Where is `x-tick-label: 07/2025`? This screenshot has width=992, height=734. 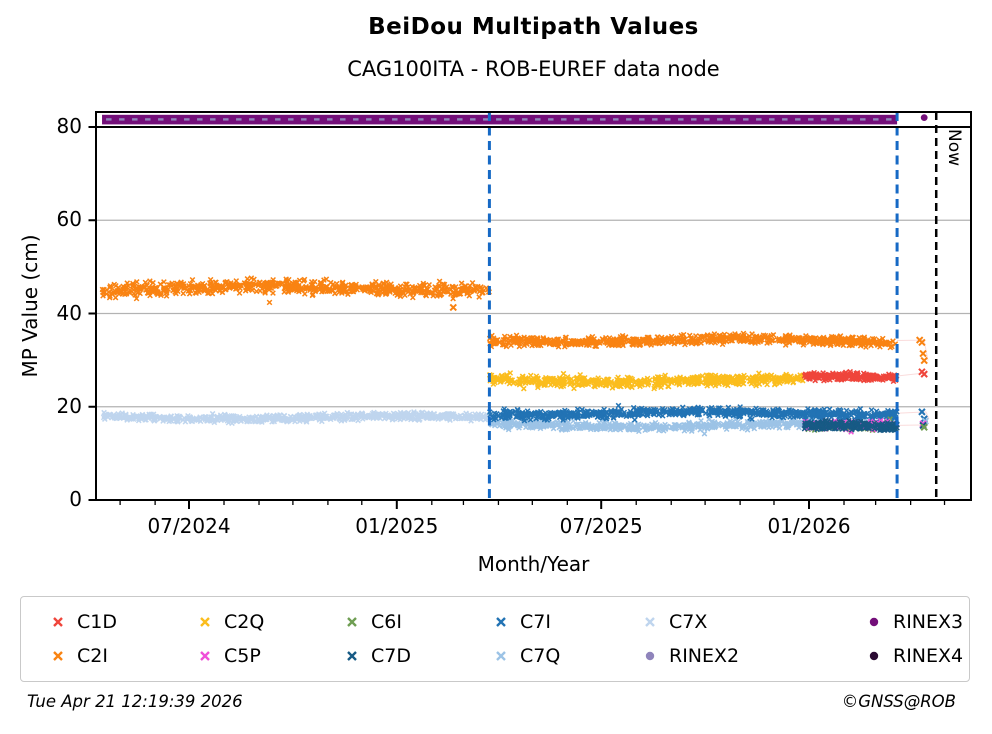
x-tick-label: 07/2025 is located at coordinates (601, 526).